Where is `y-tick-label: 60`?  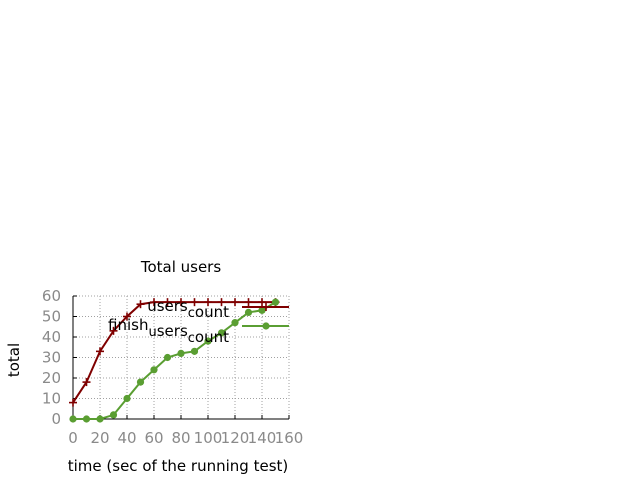
y-tick-label: 60 is located at coordinates (51, 296).